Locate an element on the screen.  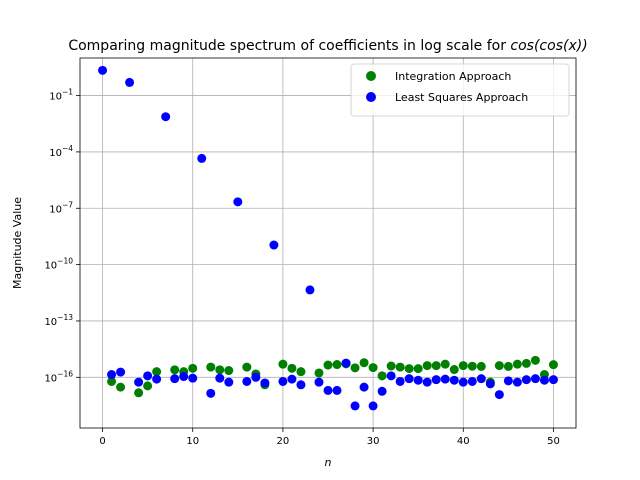
least-squares-approach-point-n32 is located at coordinates (391, 376).